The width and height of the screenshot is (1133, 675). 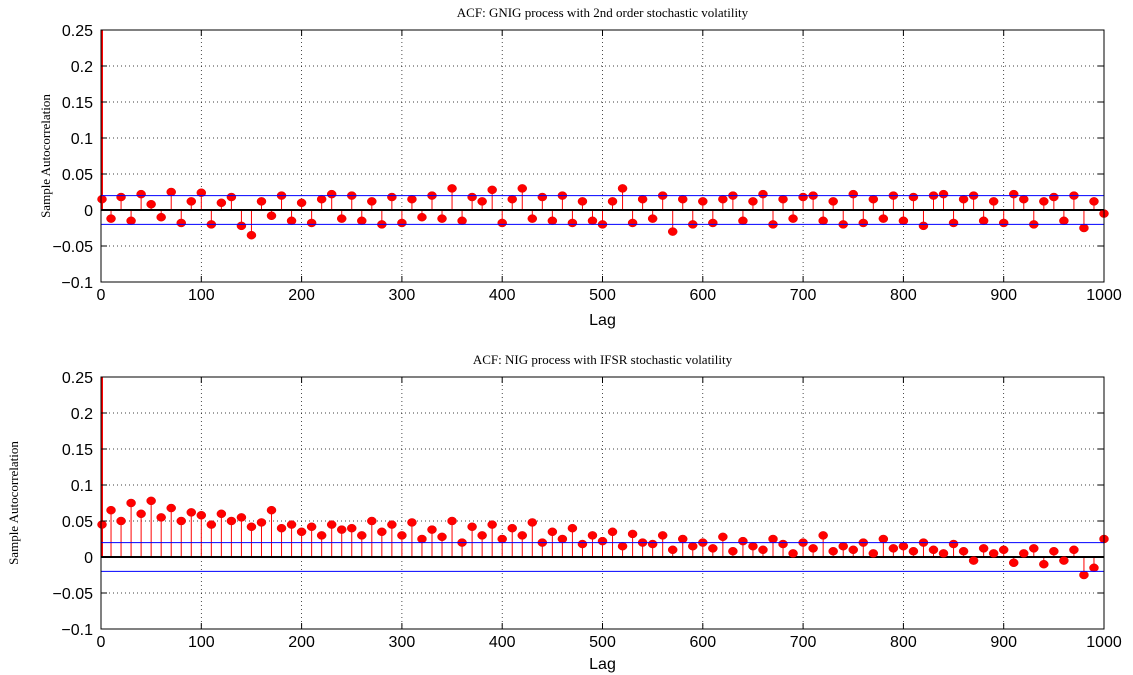 What do you see at coordinates (402, 642) in the screenshot?
I see `x-tick-label: 300` at bounding box center [402, 642].